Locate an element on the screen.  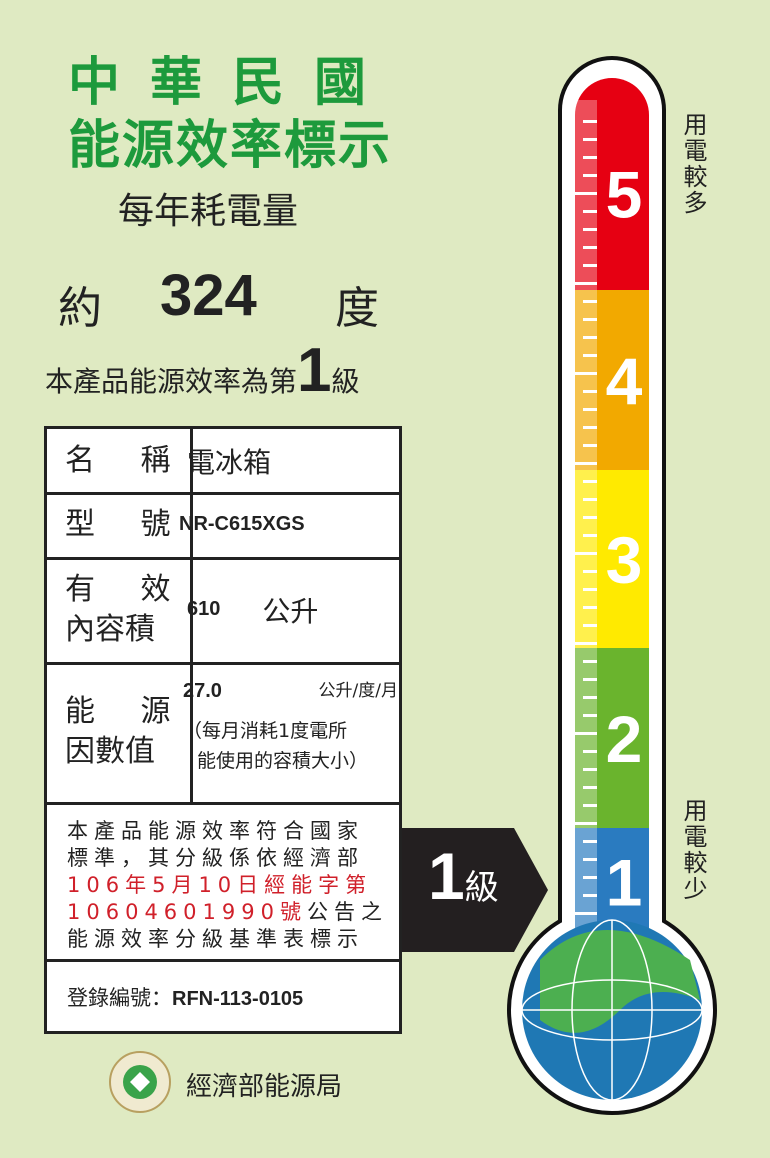
registration: 登錄編號：RFN-113-0105 is located at coordinates (185, 997).